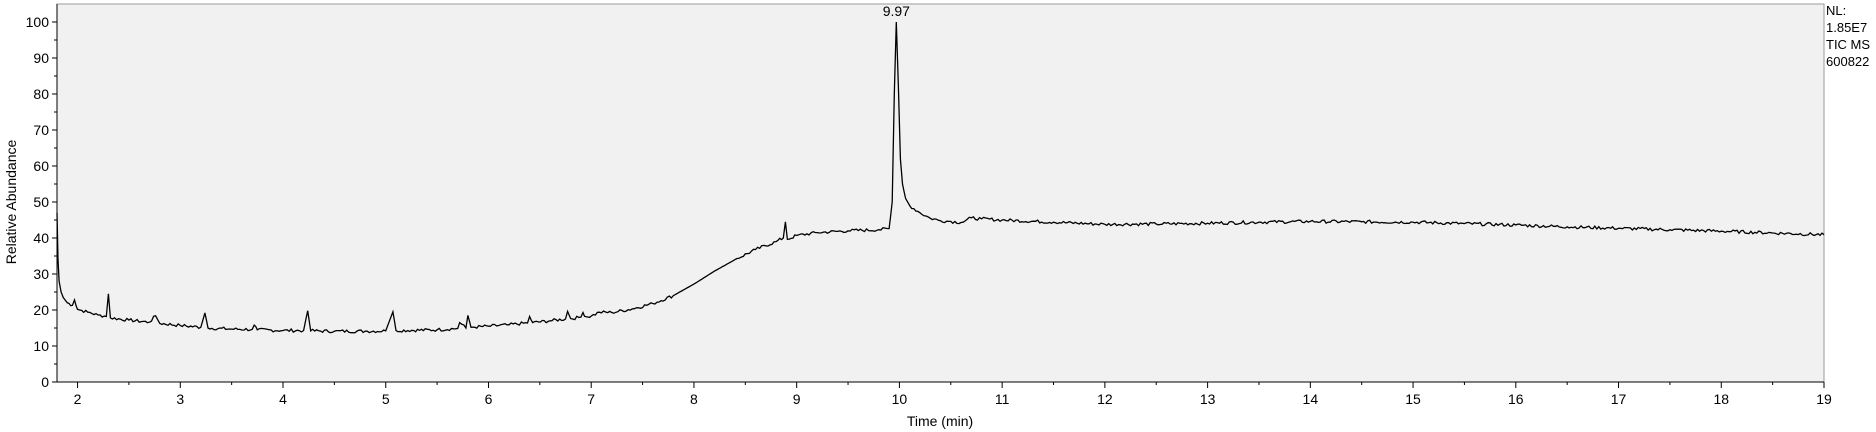 The width and height of the screenshot is (1876, 432). Describe the element at coordinates (694, 399) in the screenshot. I see `x-tick-label: 8` at that location.